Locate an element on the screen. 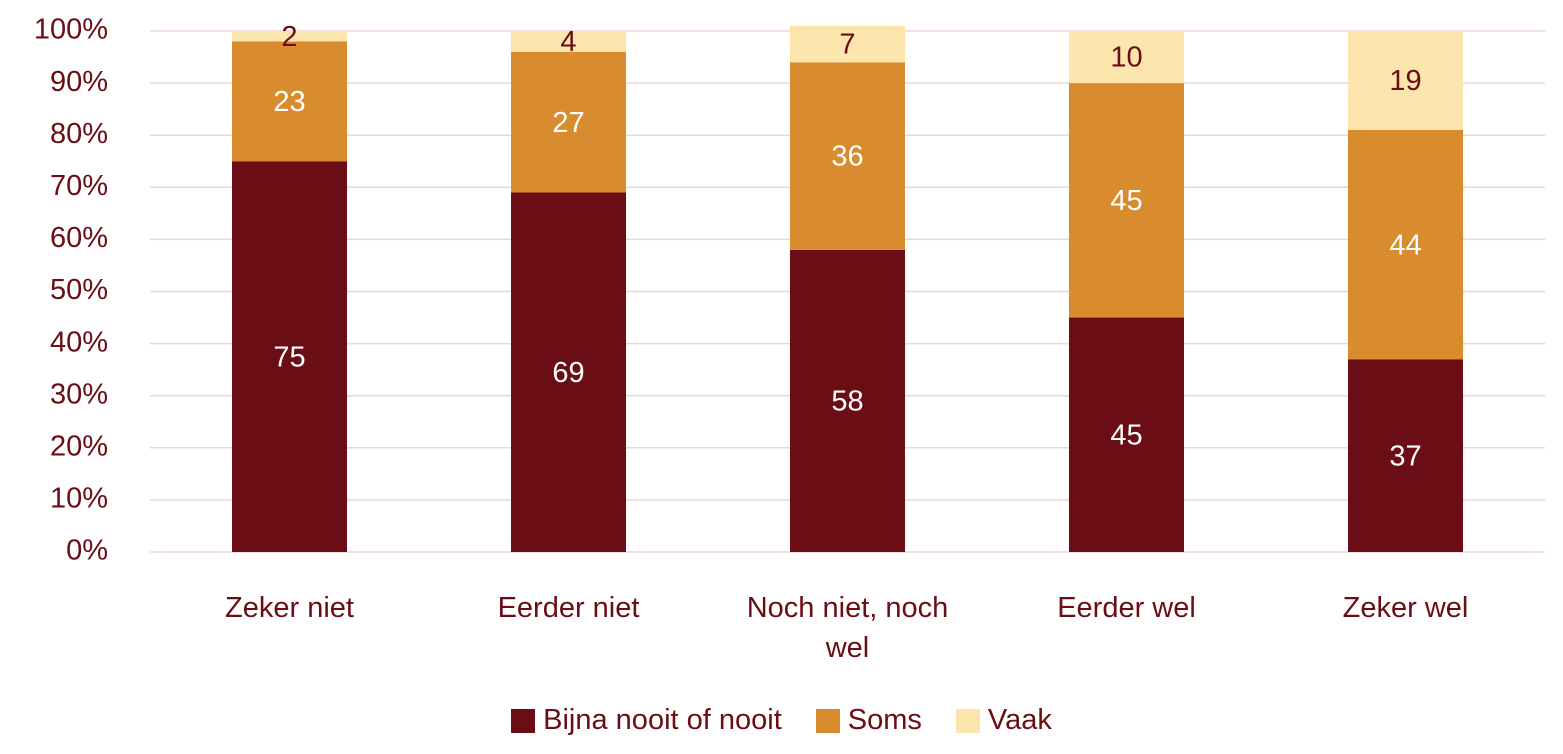 This screenshot has width=1563, height=754. x-tick-label: Eerder wel is located at coordinates (1126, 608).